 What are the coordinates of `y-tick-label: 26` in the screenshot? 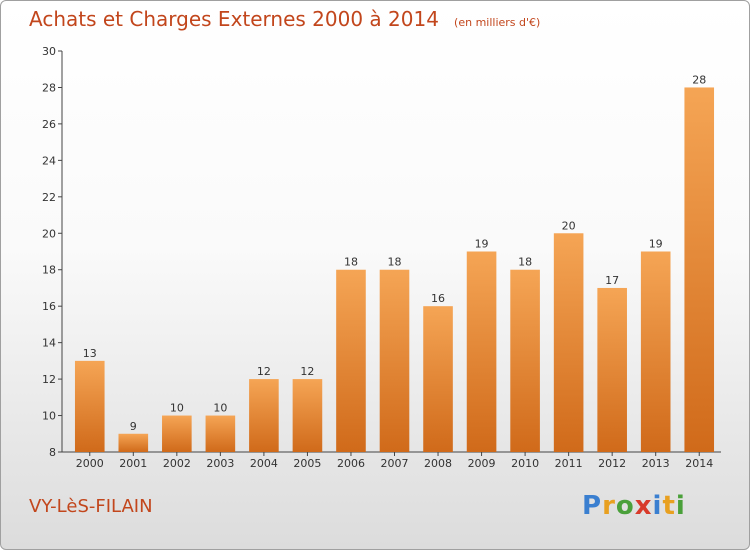 It's located at (49, 124).